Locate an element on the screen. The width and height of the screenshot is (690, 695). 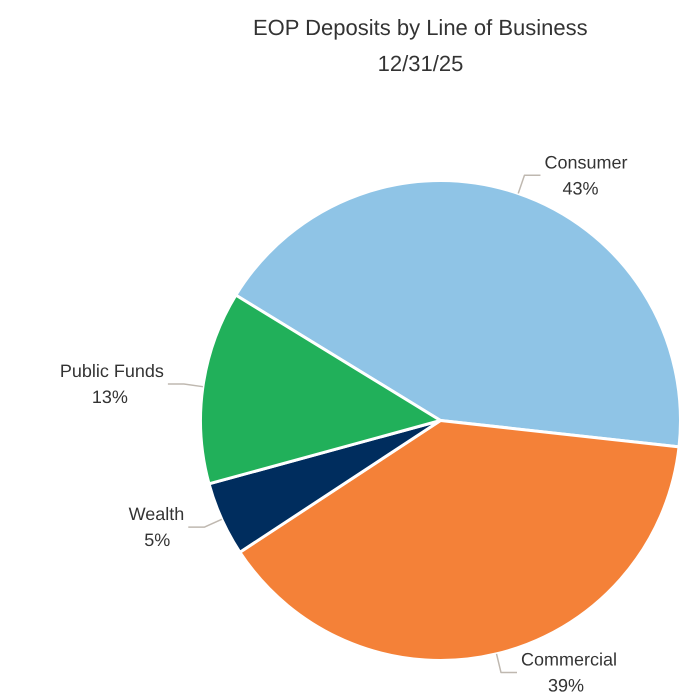
chart-subtitle: 12/31/25 is located at coordinates (421, 63).